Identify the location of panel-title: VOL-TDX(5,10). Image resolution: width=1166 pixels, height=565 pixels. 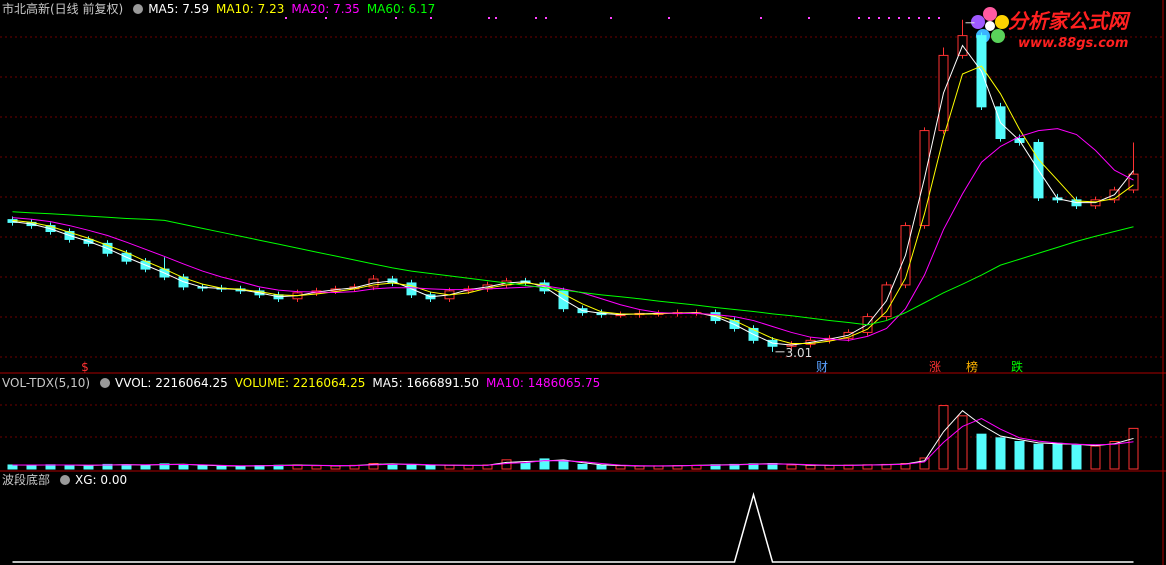
(46, 383).